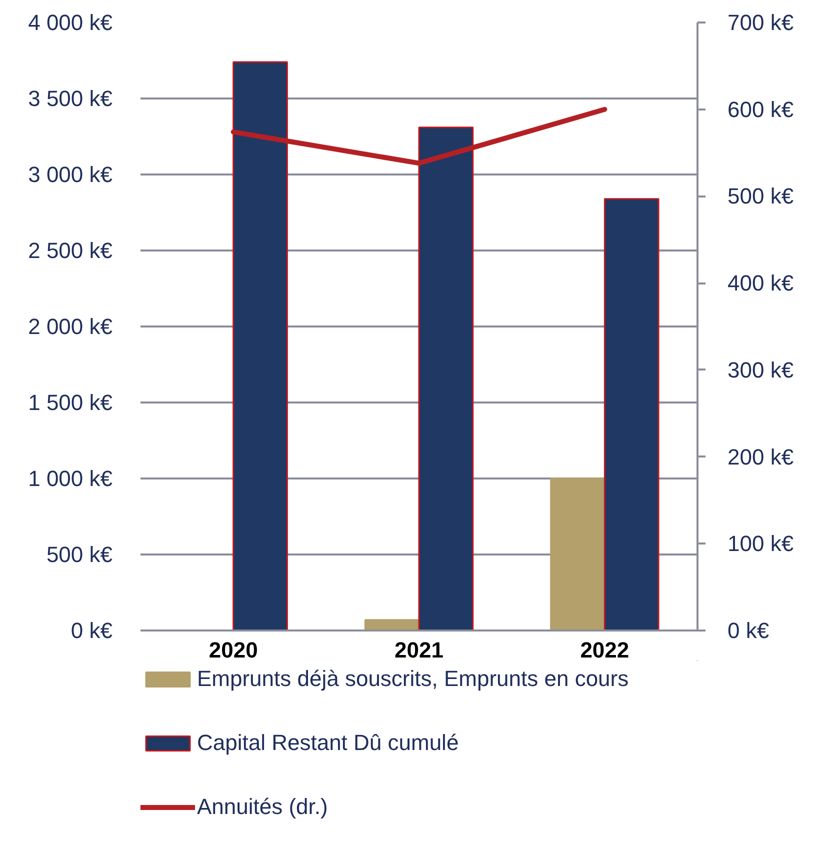  What do you see at coordinates (761, 109) in the screenshot?
I see `y2-tick-label: 600 k€` at bounding box center [761, 109].